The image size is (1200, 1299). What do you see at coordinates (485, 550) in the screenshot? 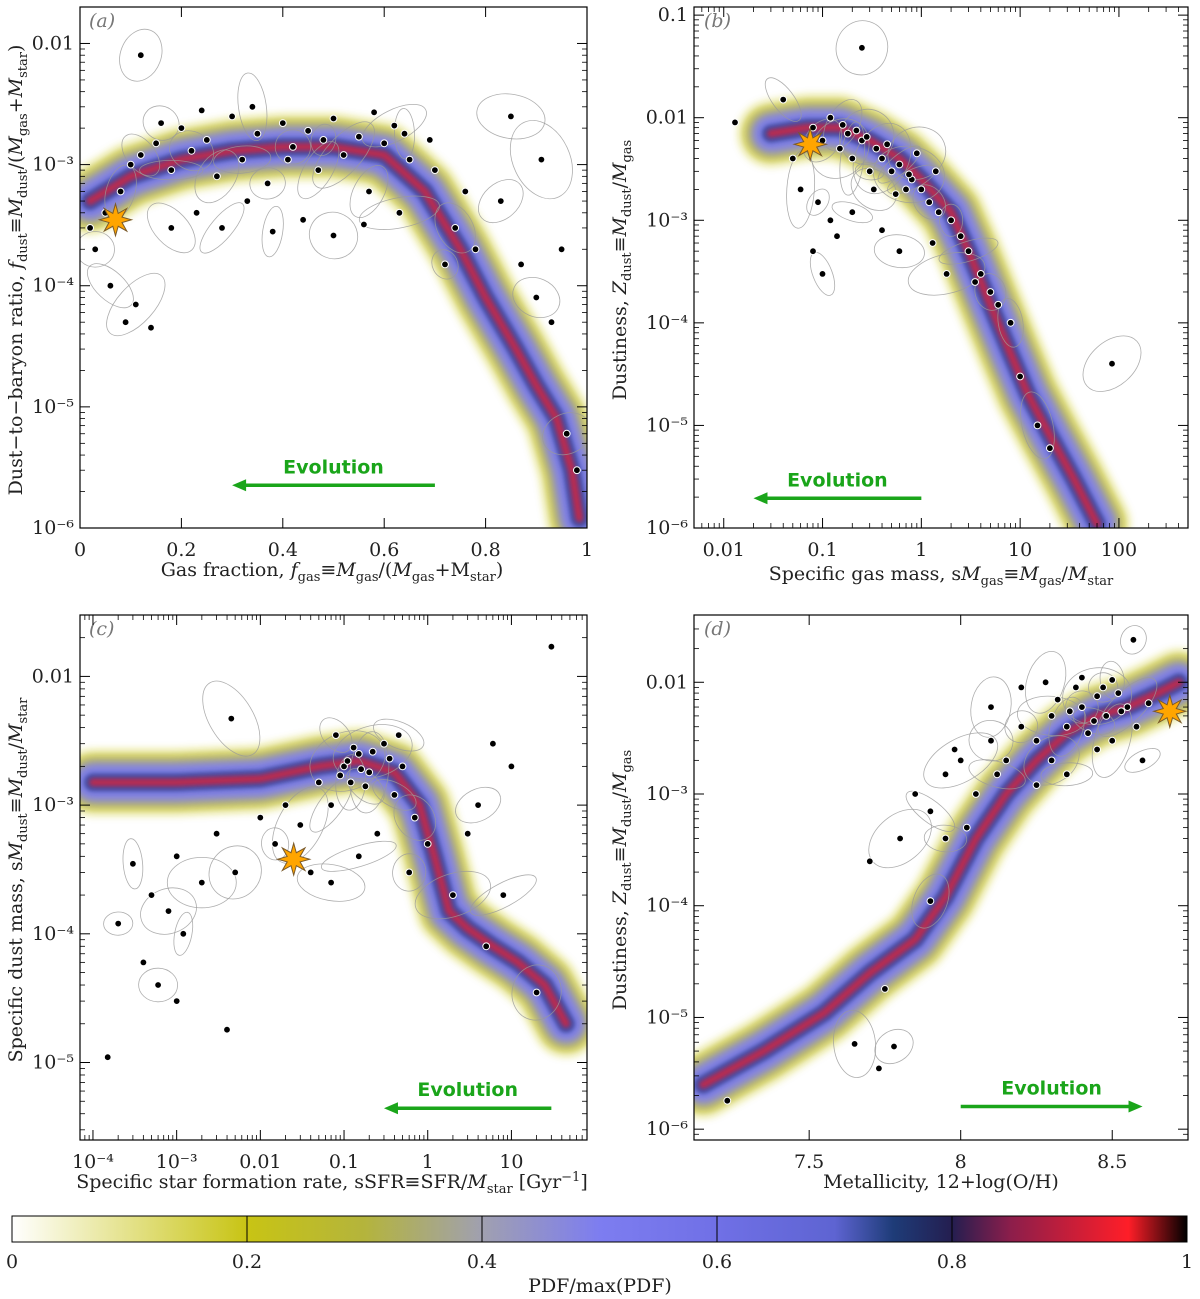
I see `panel-a-x-tick-label: 0.8` at bounding box center [485, 550].